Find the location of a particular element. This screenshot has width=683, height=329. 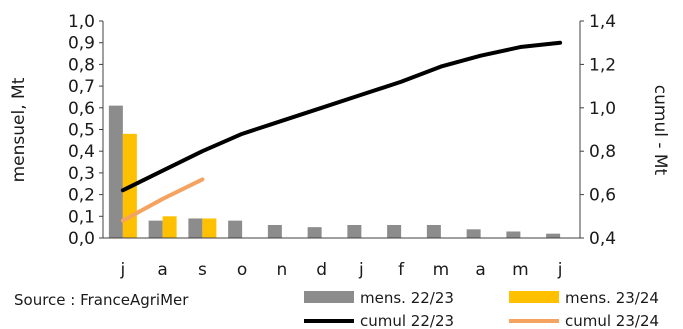

y-tick-label-left: 1,0 is located at coordinates (81, 22).